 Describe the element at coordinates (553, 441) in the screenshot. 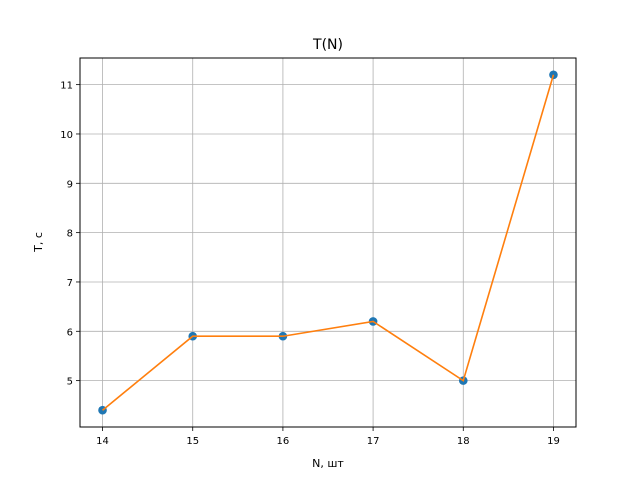

I see `x-tick-label: 19` at that location.